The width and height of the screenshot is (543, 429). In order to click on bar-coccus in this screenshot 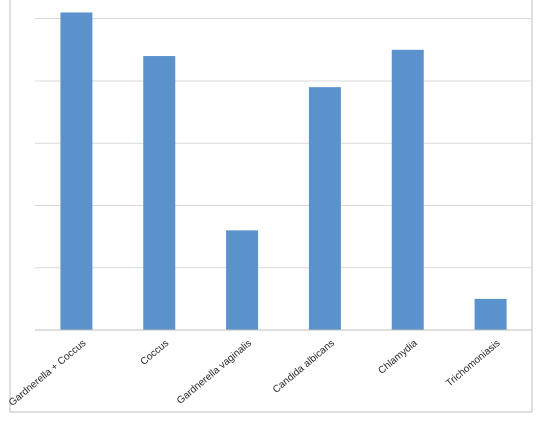, I will do `click(159, 193)`.